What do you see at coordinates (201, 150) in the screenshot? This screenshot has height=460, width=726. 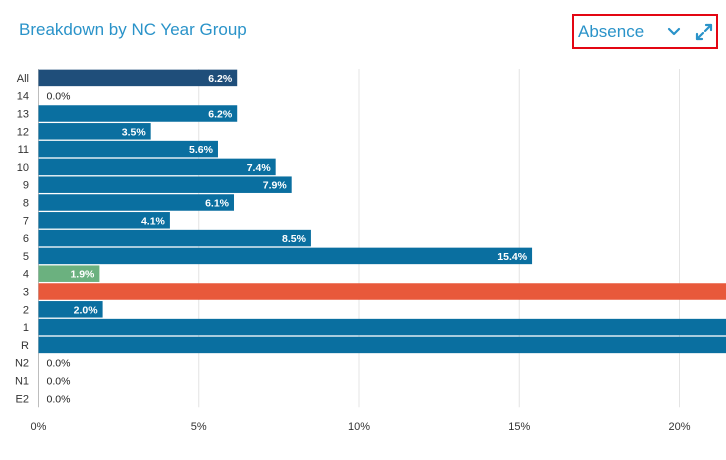 I see `data-label: 5.6%` at bounding box center [201, 150].